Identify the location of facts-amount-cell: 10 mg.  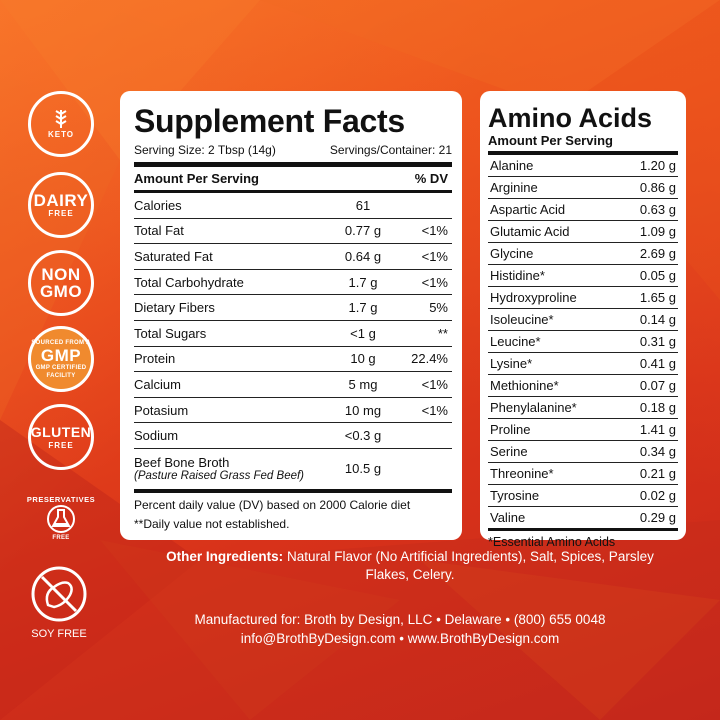
(363, 410).